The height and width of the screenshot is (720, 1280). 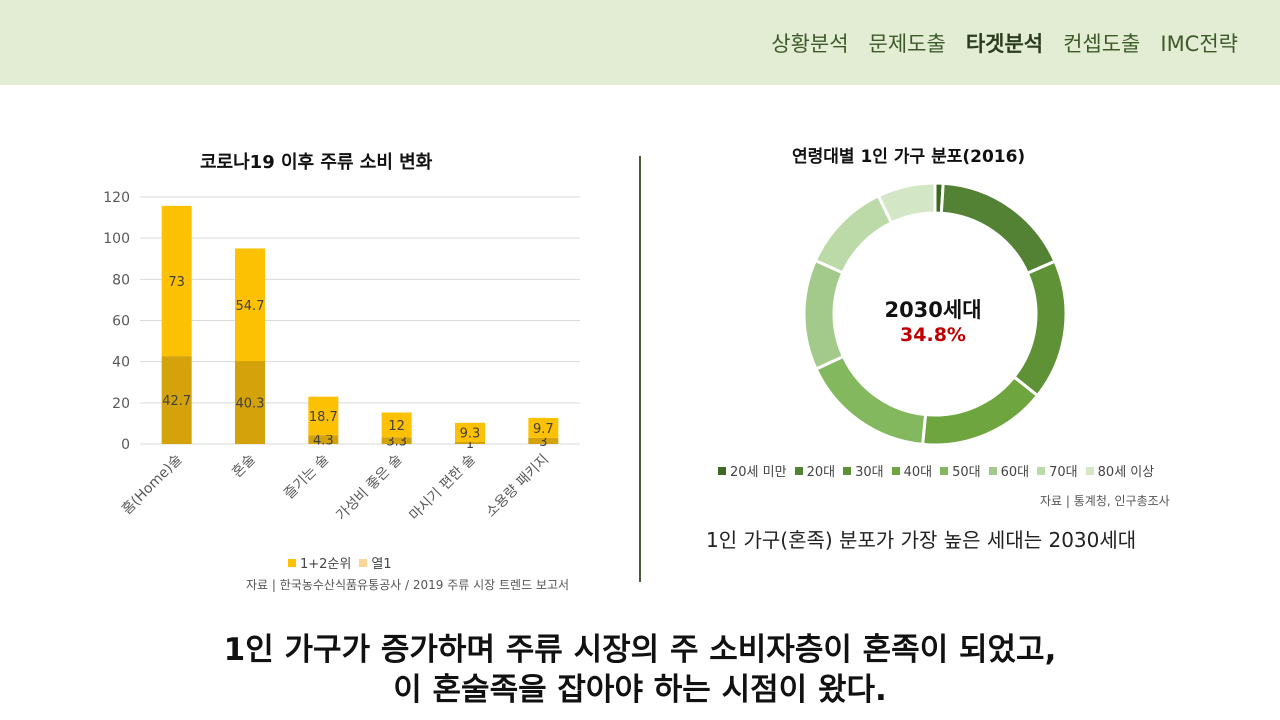 I want to click on bar-data-label: 18.7, so click(x=323, y=417).